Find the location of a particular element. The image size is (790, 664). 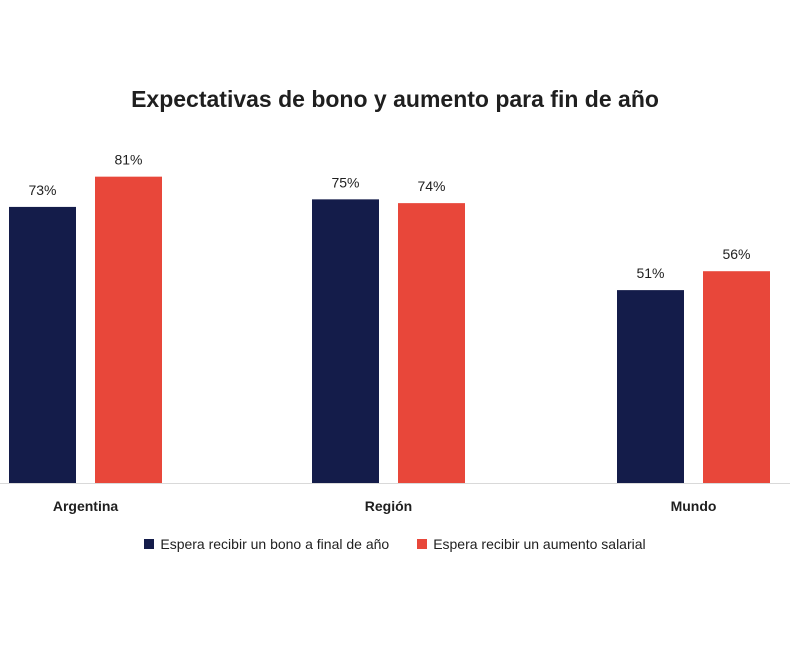

legend-swatch-bono is located at coordinates (149, 544).